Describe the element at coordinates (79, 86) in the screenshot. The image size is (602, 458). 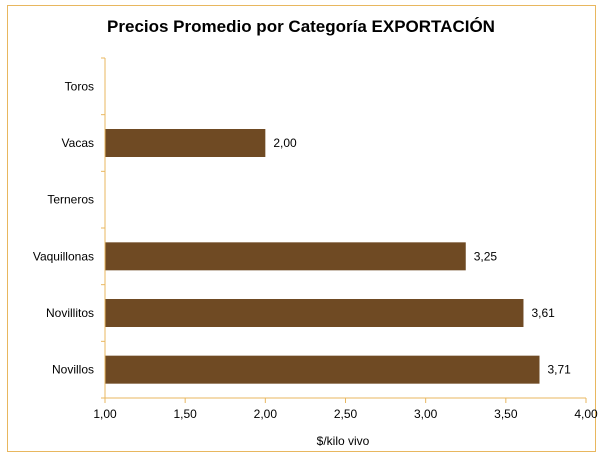
I see `category-label-toros: Toros` at that location.